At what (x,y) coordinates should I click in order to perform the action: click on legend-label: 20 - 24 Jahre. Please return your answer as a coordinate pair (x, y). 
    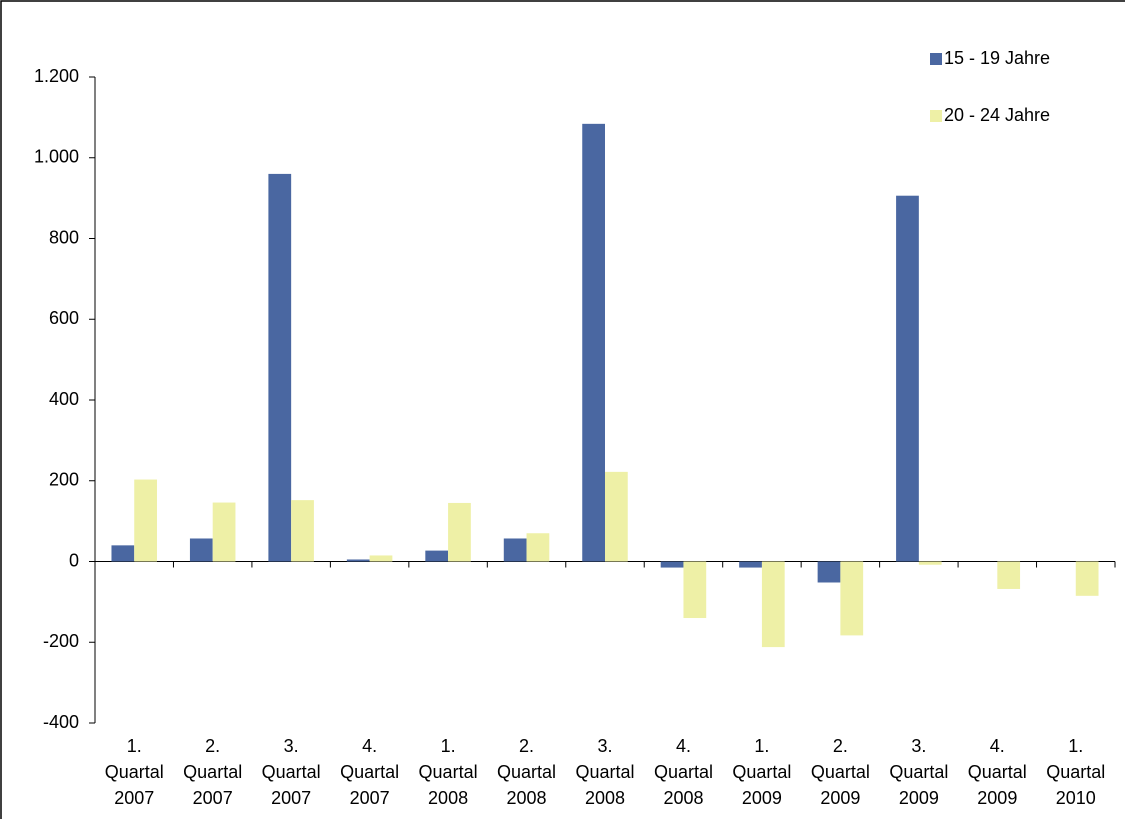
    Looking at the image, I should click on (997, 115).